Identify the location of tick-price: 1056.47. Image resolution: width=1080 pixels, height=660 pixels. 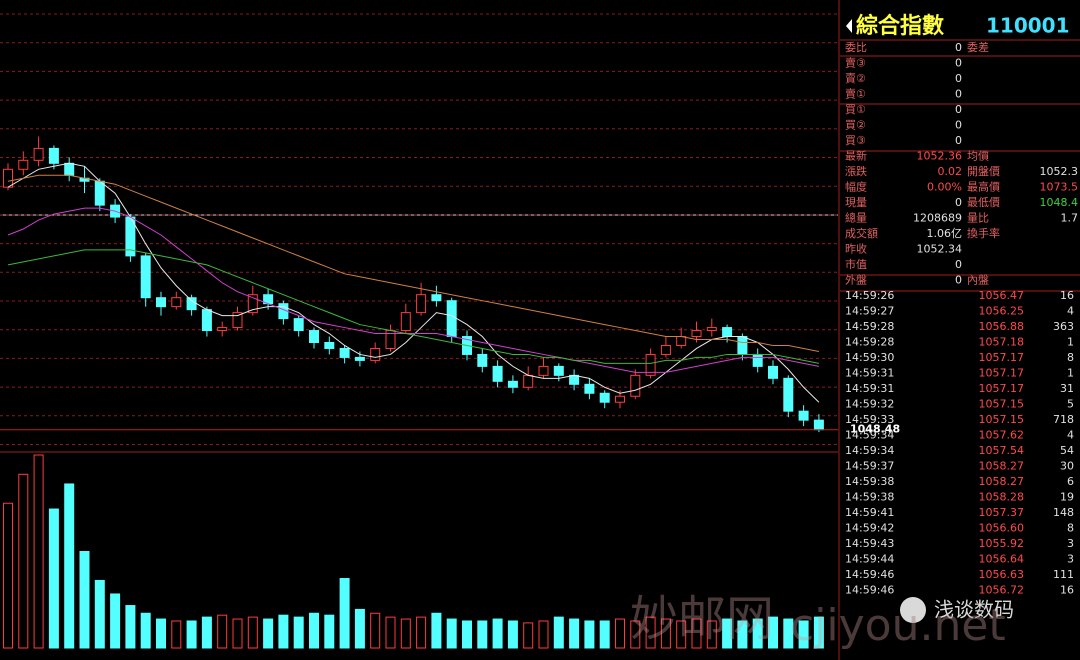
(1002, 295).